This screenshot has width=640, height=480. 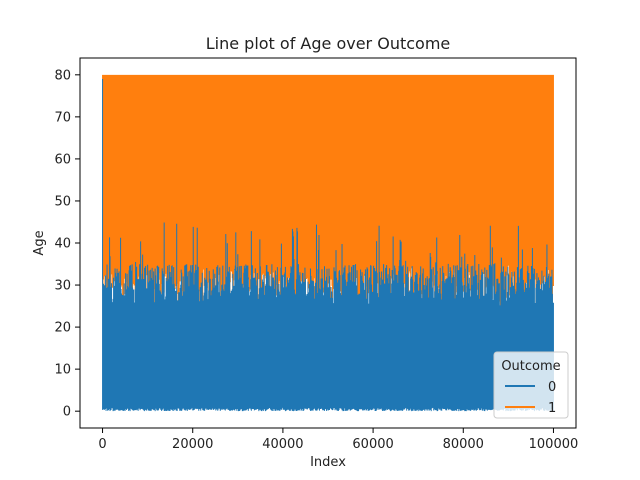 What do you see at coordinates (530, 366) in the screenshot?
I see `legend-title: Outcome` at bounding box center [530, 366].